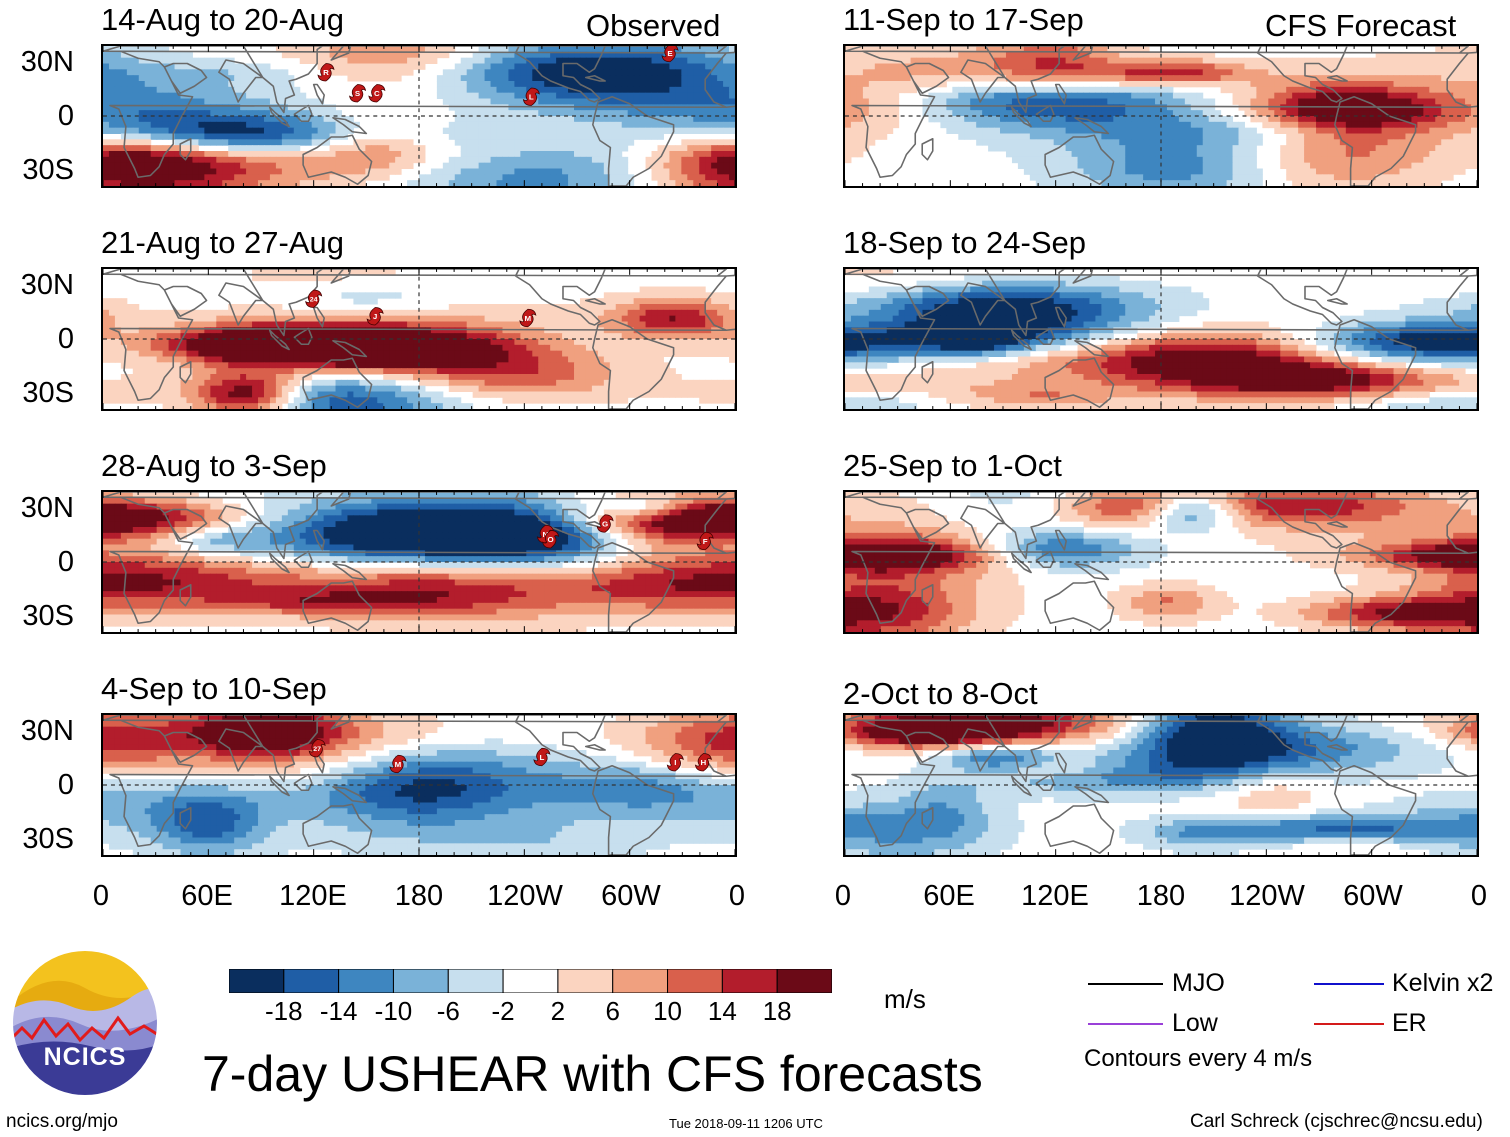 The height and width of the screenshot is (1137, 1510). What do you see at coordinates (551, 539) in the screenshot?
I see `tropical-cyclone-icon: O` at bounding box center [551, 539].